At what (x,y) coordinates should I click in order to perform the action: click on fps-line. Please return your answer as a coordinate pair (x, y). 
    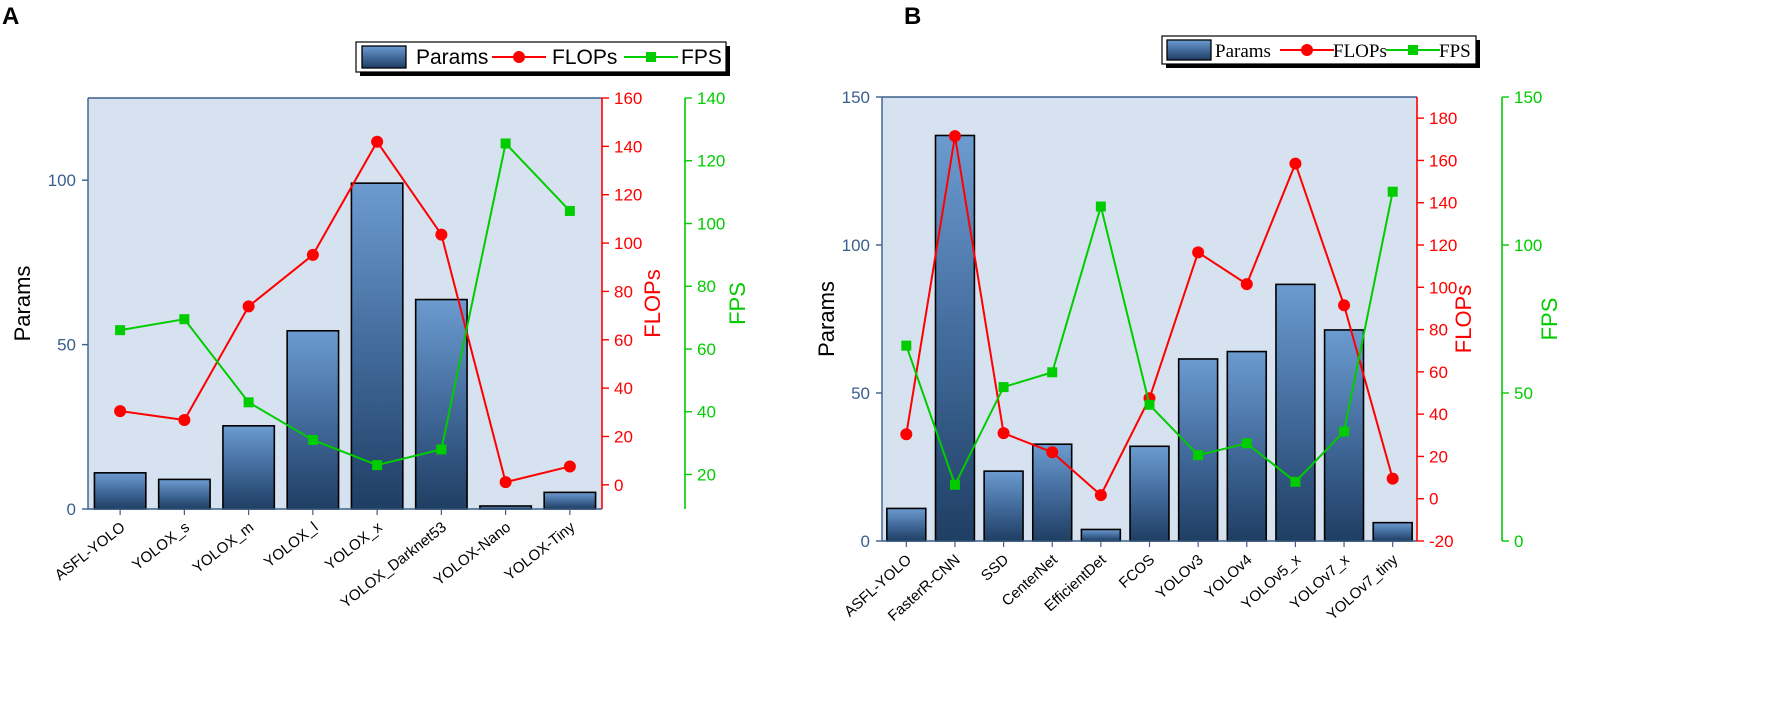
    Looking at the image, I should click on (345, 304).